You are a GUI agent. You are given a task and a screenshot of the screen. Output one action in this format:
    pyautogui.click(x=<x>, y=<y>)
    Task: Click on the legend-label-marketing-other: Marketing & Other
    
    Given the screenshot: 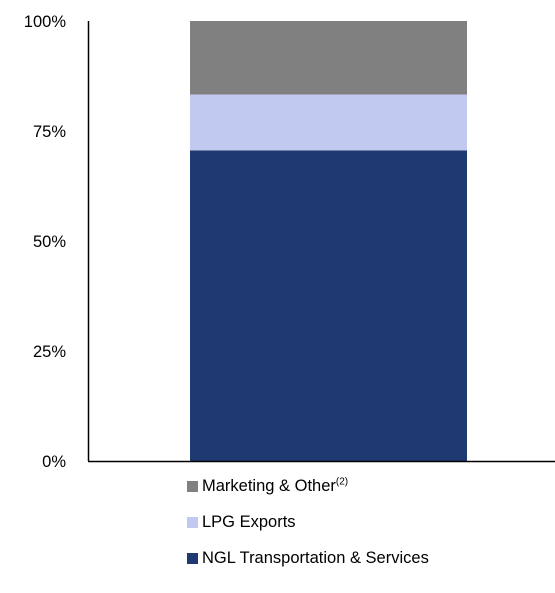 What is the action you would take?
    pyautogui.click(x=269, y=486)
    